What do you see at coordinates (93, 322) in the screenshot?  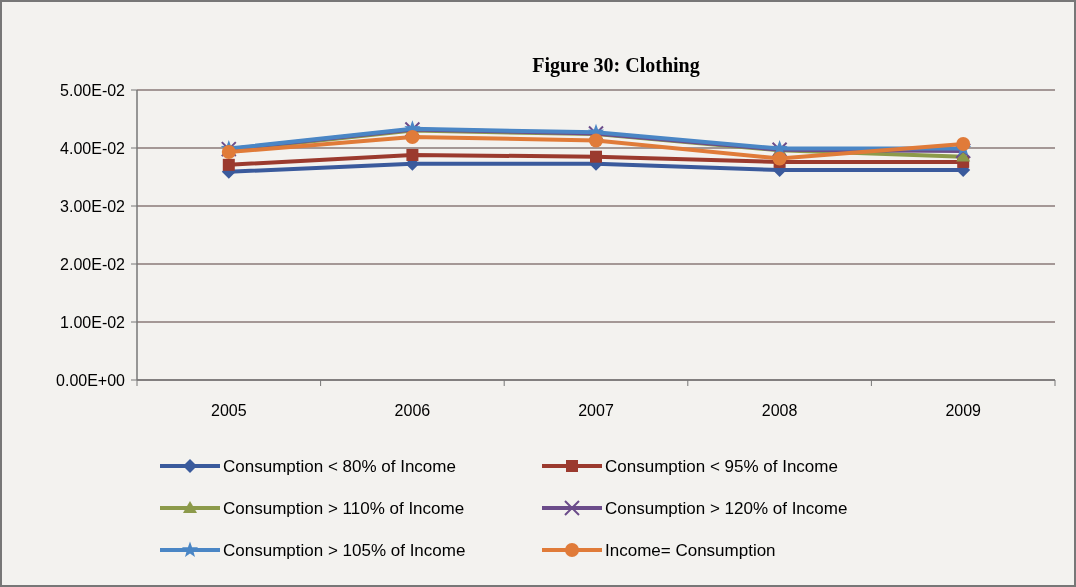 I see `y-tick-label: 1.00E-02` at bounding box center [93, 322].